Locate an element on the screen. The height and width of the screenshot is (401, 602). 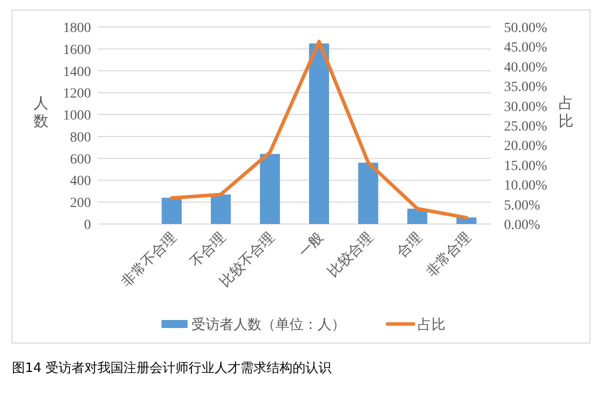
y-tick-label: 800 is located at coordinates (80, 138).